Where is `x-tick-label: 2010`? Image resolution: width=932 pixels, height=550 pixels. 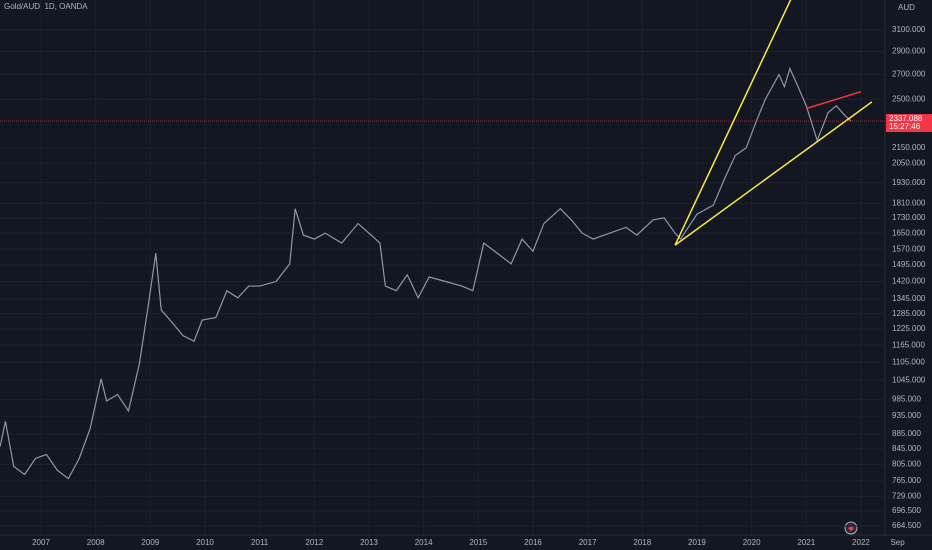 x-tick-label: 2010 is located at coordinates (205, 542).